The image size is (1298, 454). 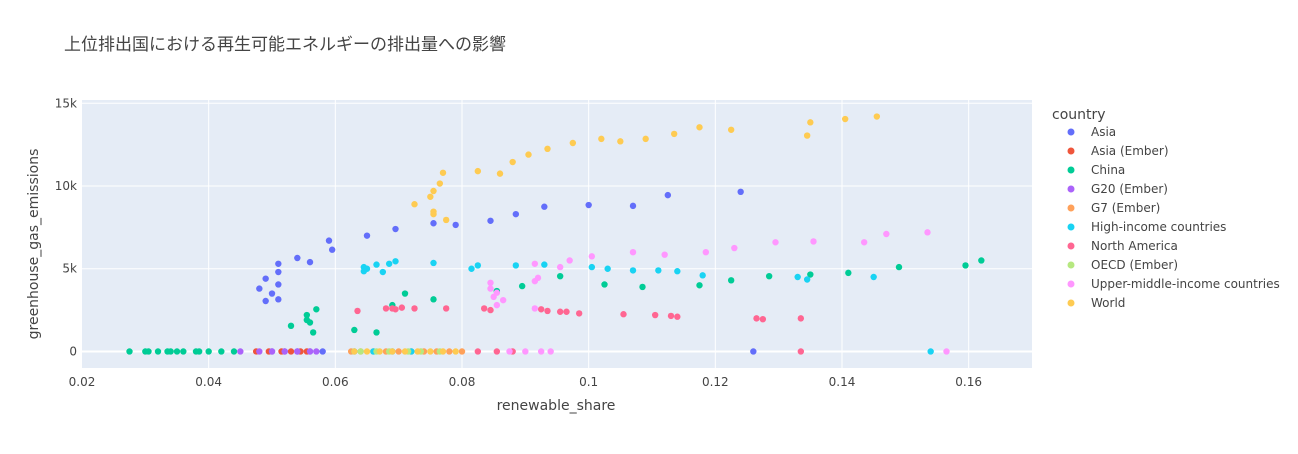 I want to click on legend-item: G7 (Ember), so click(x=1114, y=208).